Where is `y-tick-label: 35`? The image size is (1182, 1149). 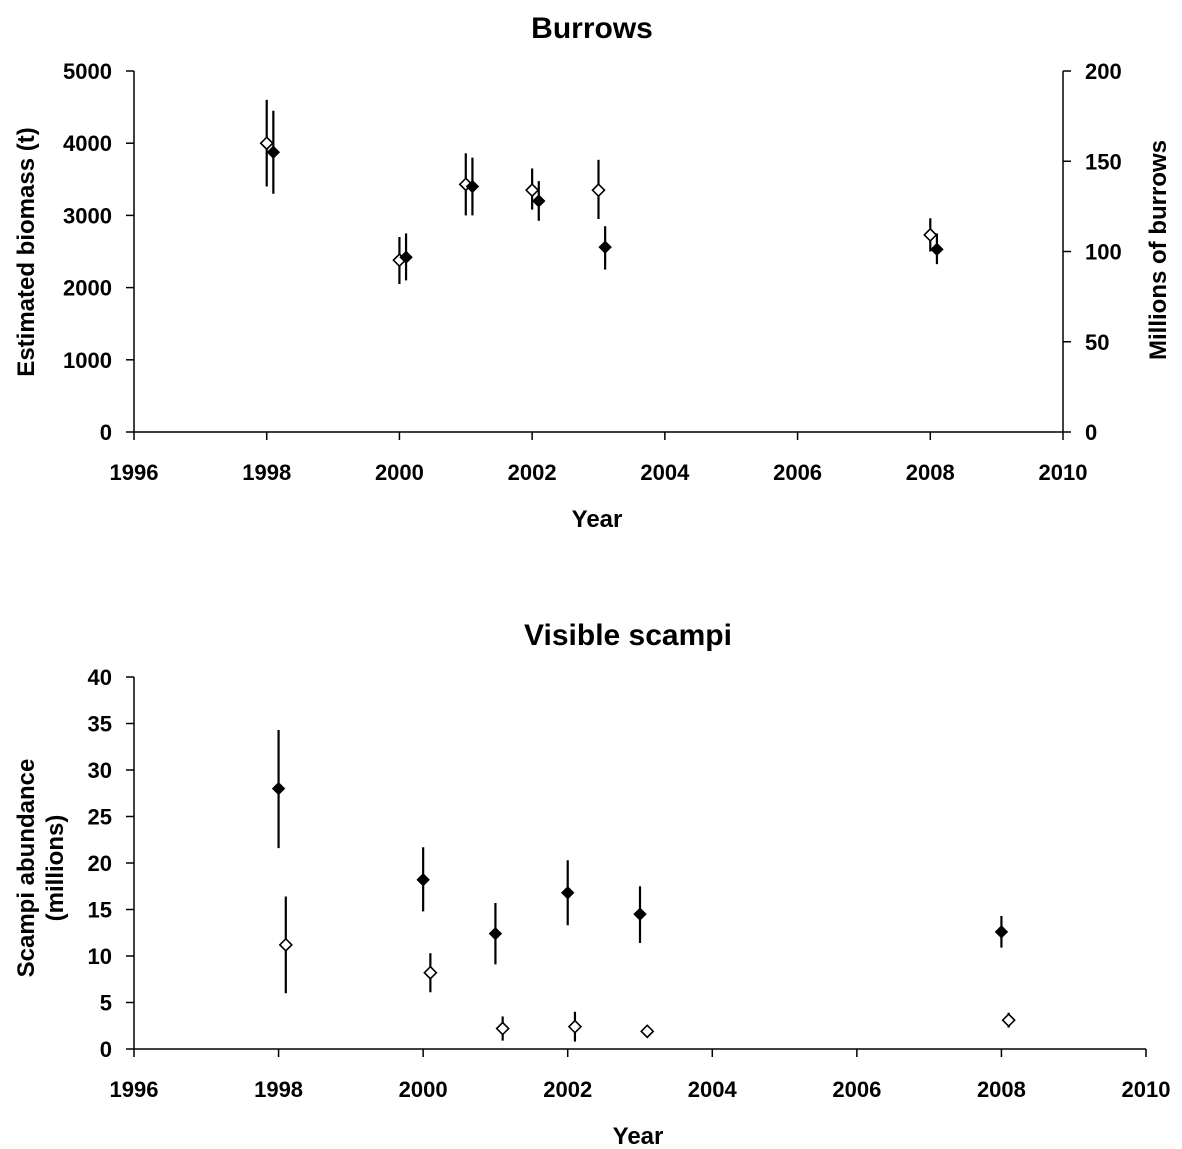 y-tick-label: 35 is located at coordinates (100, 724).